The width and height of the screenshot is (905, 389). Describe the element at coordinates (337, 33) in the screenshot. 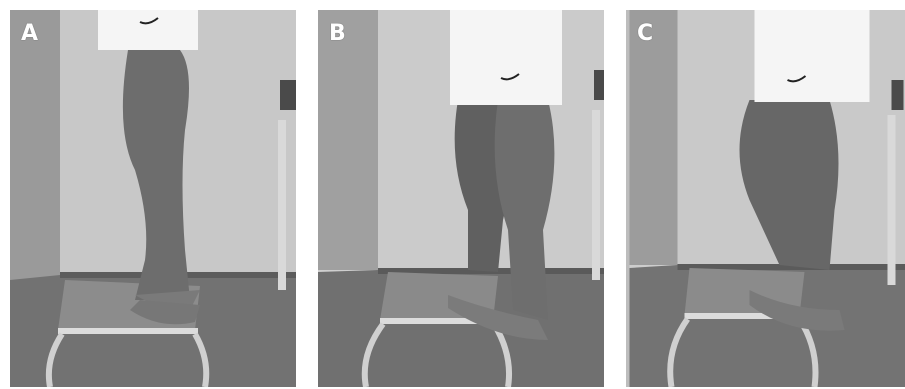

I see `panel-label-b: B` at that location.